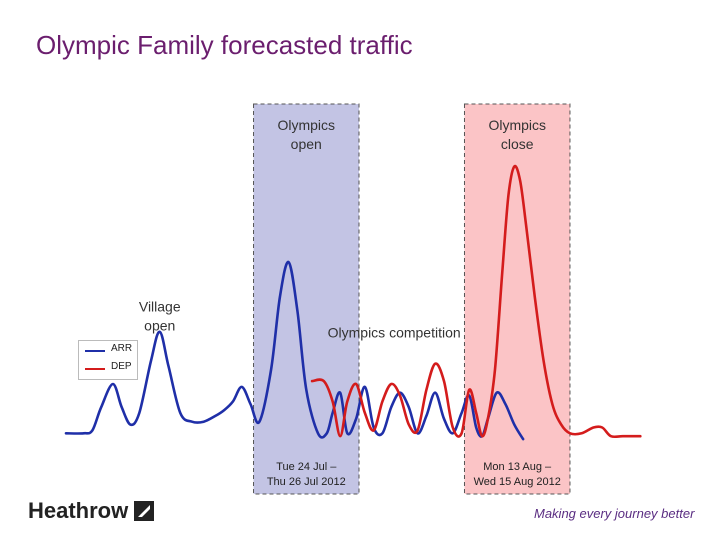 This screenshot has width=720, height=540. I want to click on brand-name: Heathrow, so click(78, 510).